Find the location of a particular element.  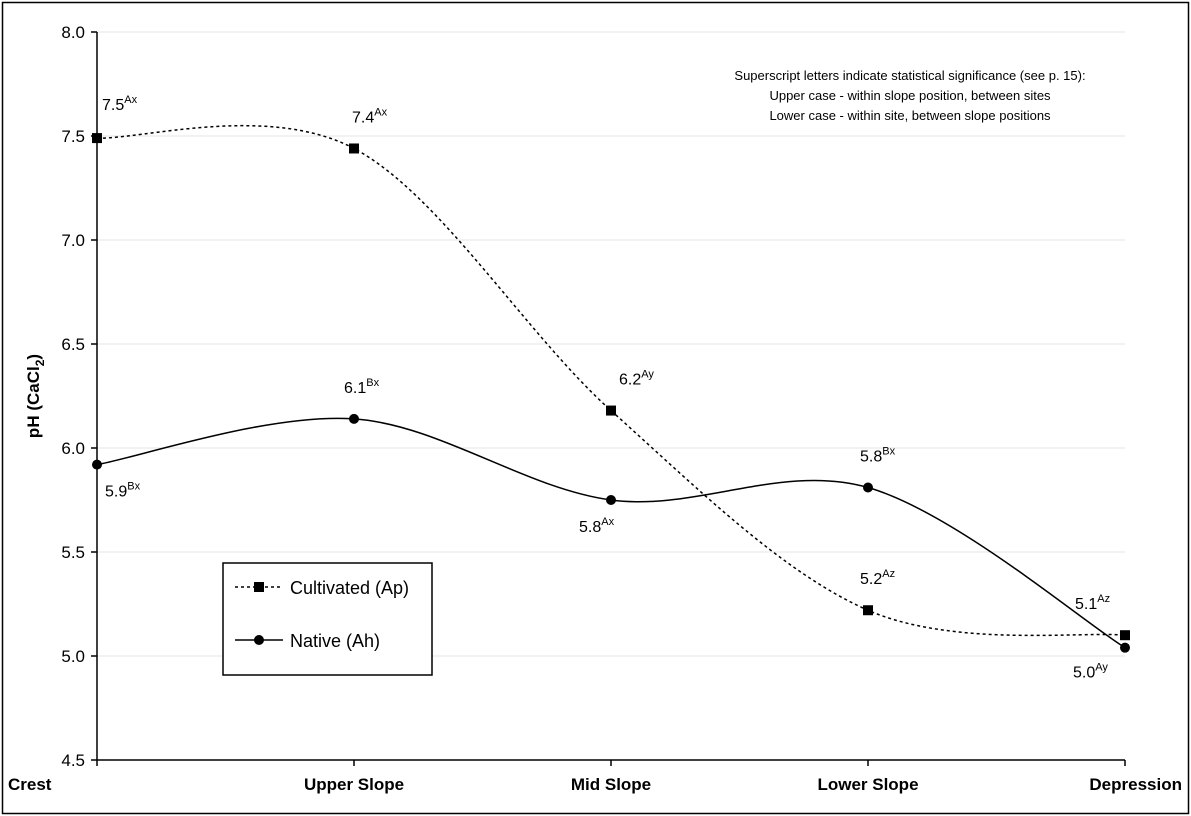

x-tick-label: Mid Slope is located at coordinates (611, 784).